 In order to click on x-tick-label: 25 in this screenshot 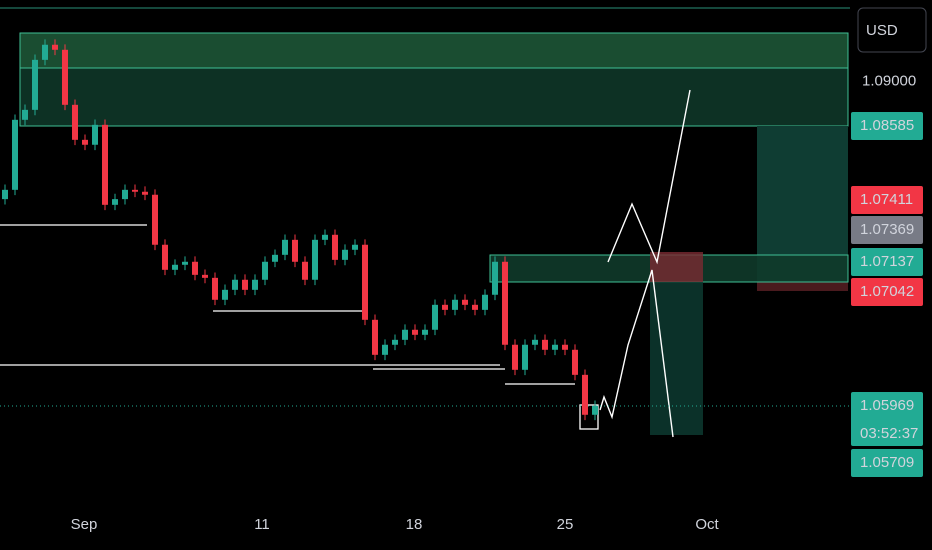, I will do `click(565, 524)`.